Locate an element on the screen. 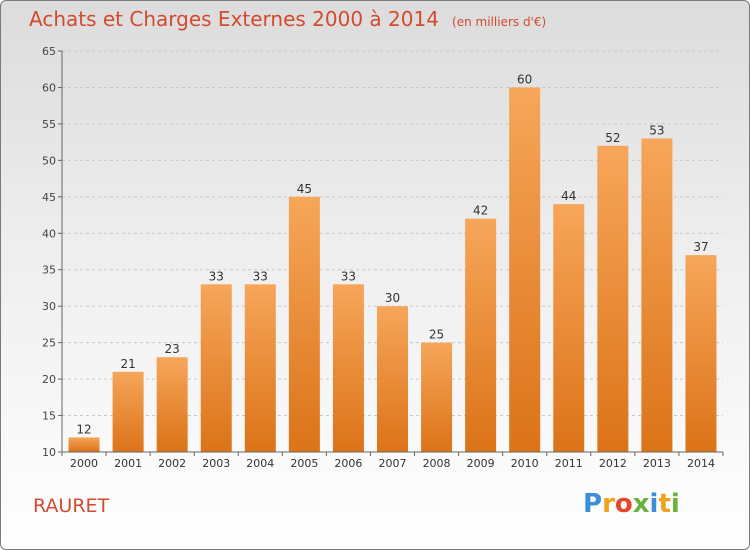 Image resolution: width=750 pixels, height=550 pixels. y-tick-label: 40 is located at coordinates (49, 233).